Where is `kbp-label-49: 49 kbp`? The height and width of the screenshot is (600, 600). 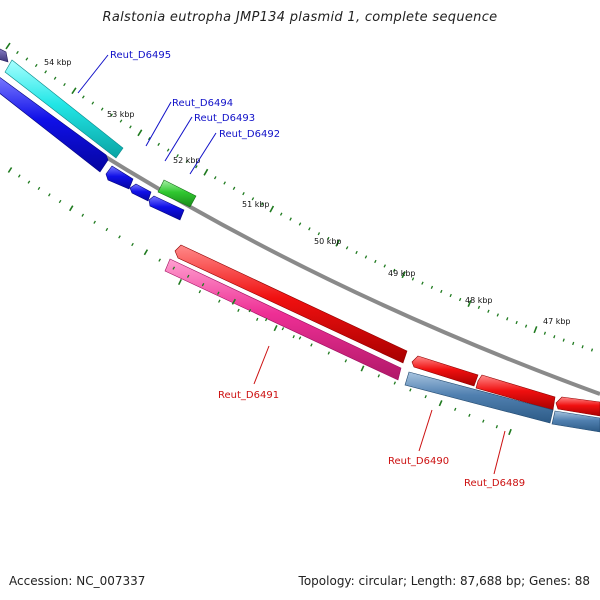
kbp-label-49: 49 kbp is located at coordinates (402, 273).